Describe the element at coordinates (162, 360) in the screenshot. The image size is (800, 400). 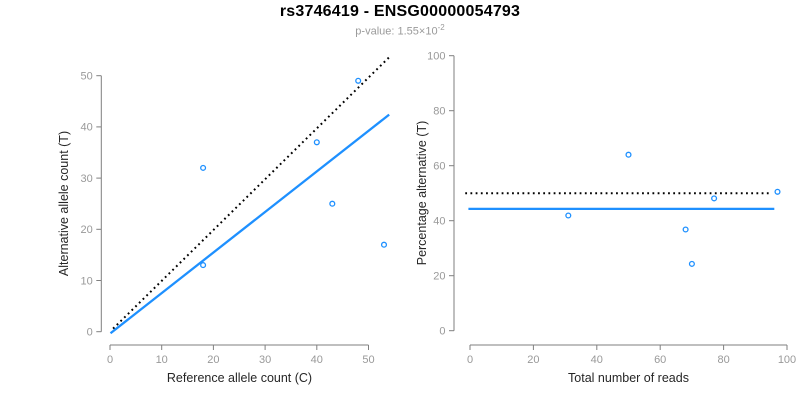
I see `x-tick-label: 10` at that location.